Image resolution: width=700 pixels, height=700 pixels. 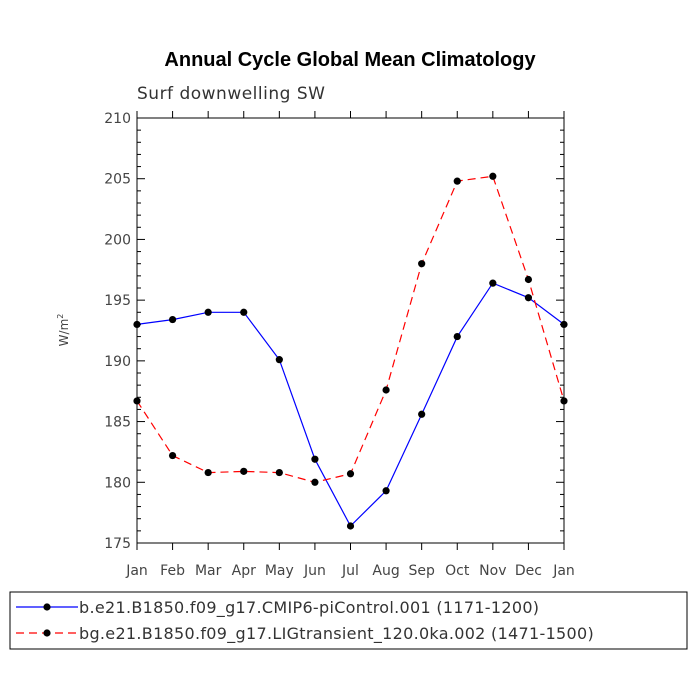 What do you see at coordinates (244, 571) in the screenshot?
I see `x-tick-label: Apr` at bounding box center [244, 571].